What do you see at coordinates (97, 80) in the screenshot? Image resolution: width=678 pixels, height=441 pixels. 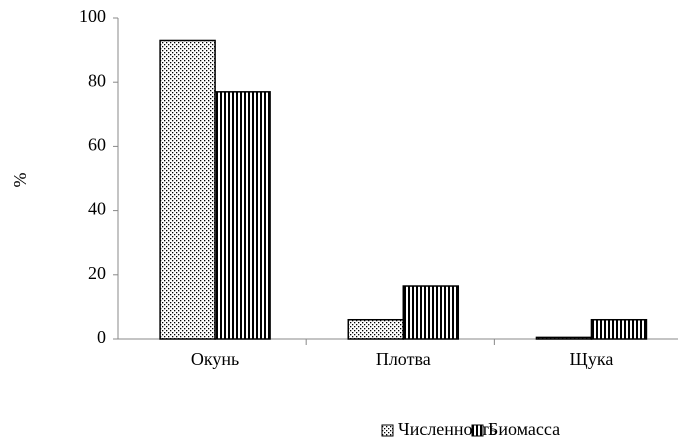 I see `y-tick-label: 80` at bounding box center [97, 80].